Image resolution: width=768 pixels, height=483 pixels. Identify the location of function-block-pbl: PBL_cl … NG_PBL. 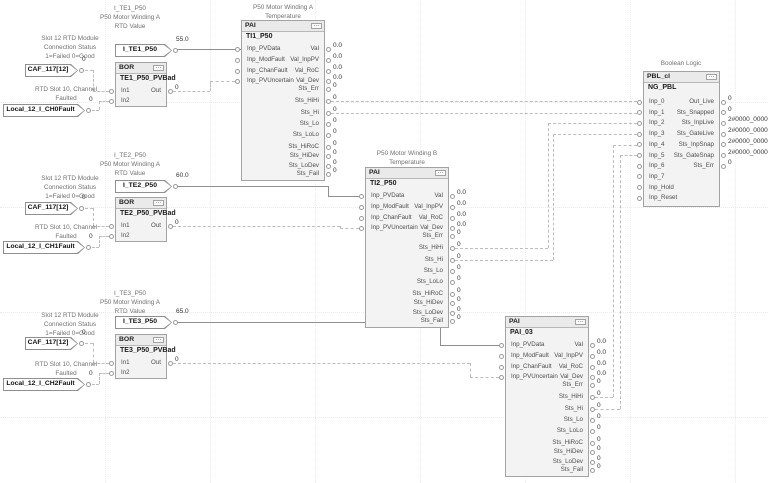
(681, 139).